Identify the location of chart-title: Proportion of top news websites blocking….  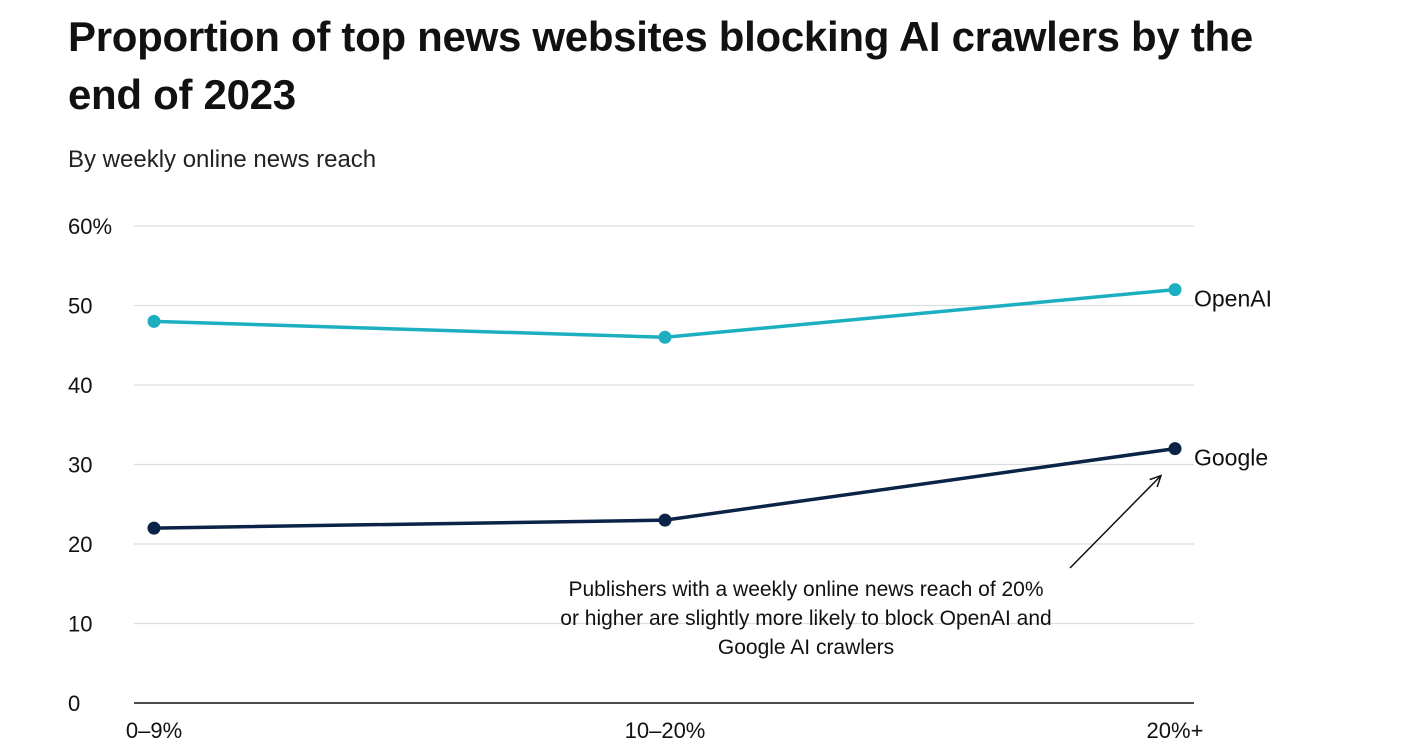
(660, 65).